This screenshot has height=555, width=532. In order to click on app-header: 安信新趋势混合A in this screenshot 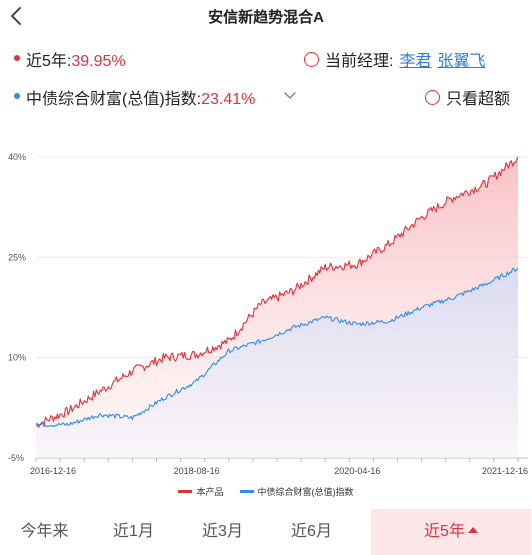, I will do `click(266, 17)`.